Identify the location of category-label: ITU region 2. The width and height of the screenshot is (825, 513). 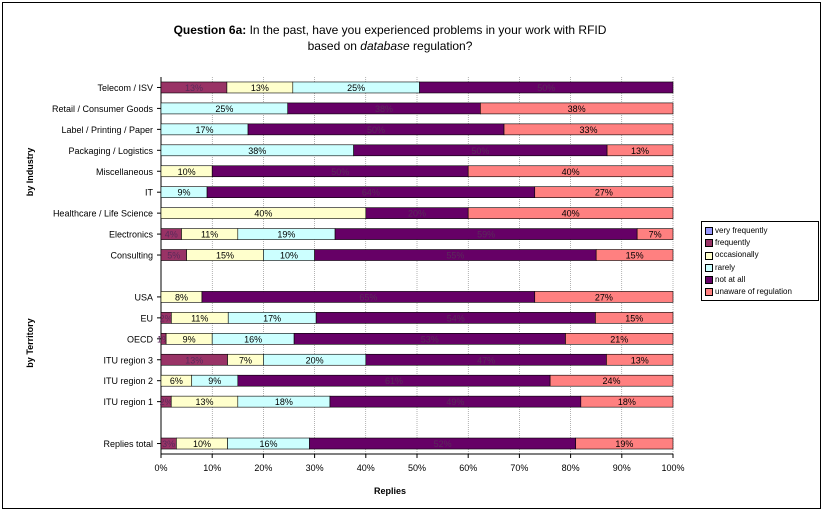
(128, 381).